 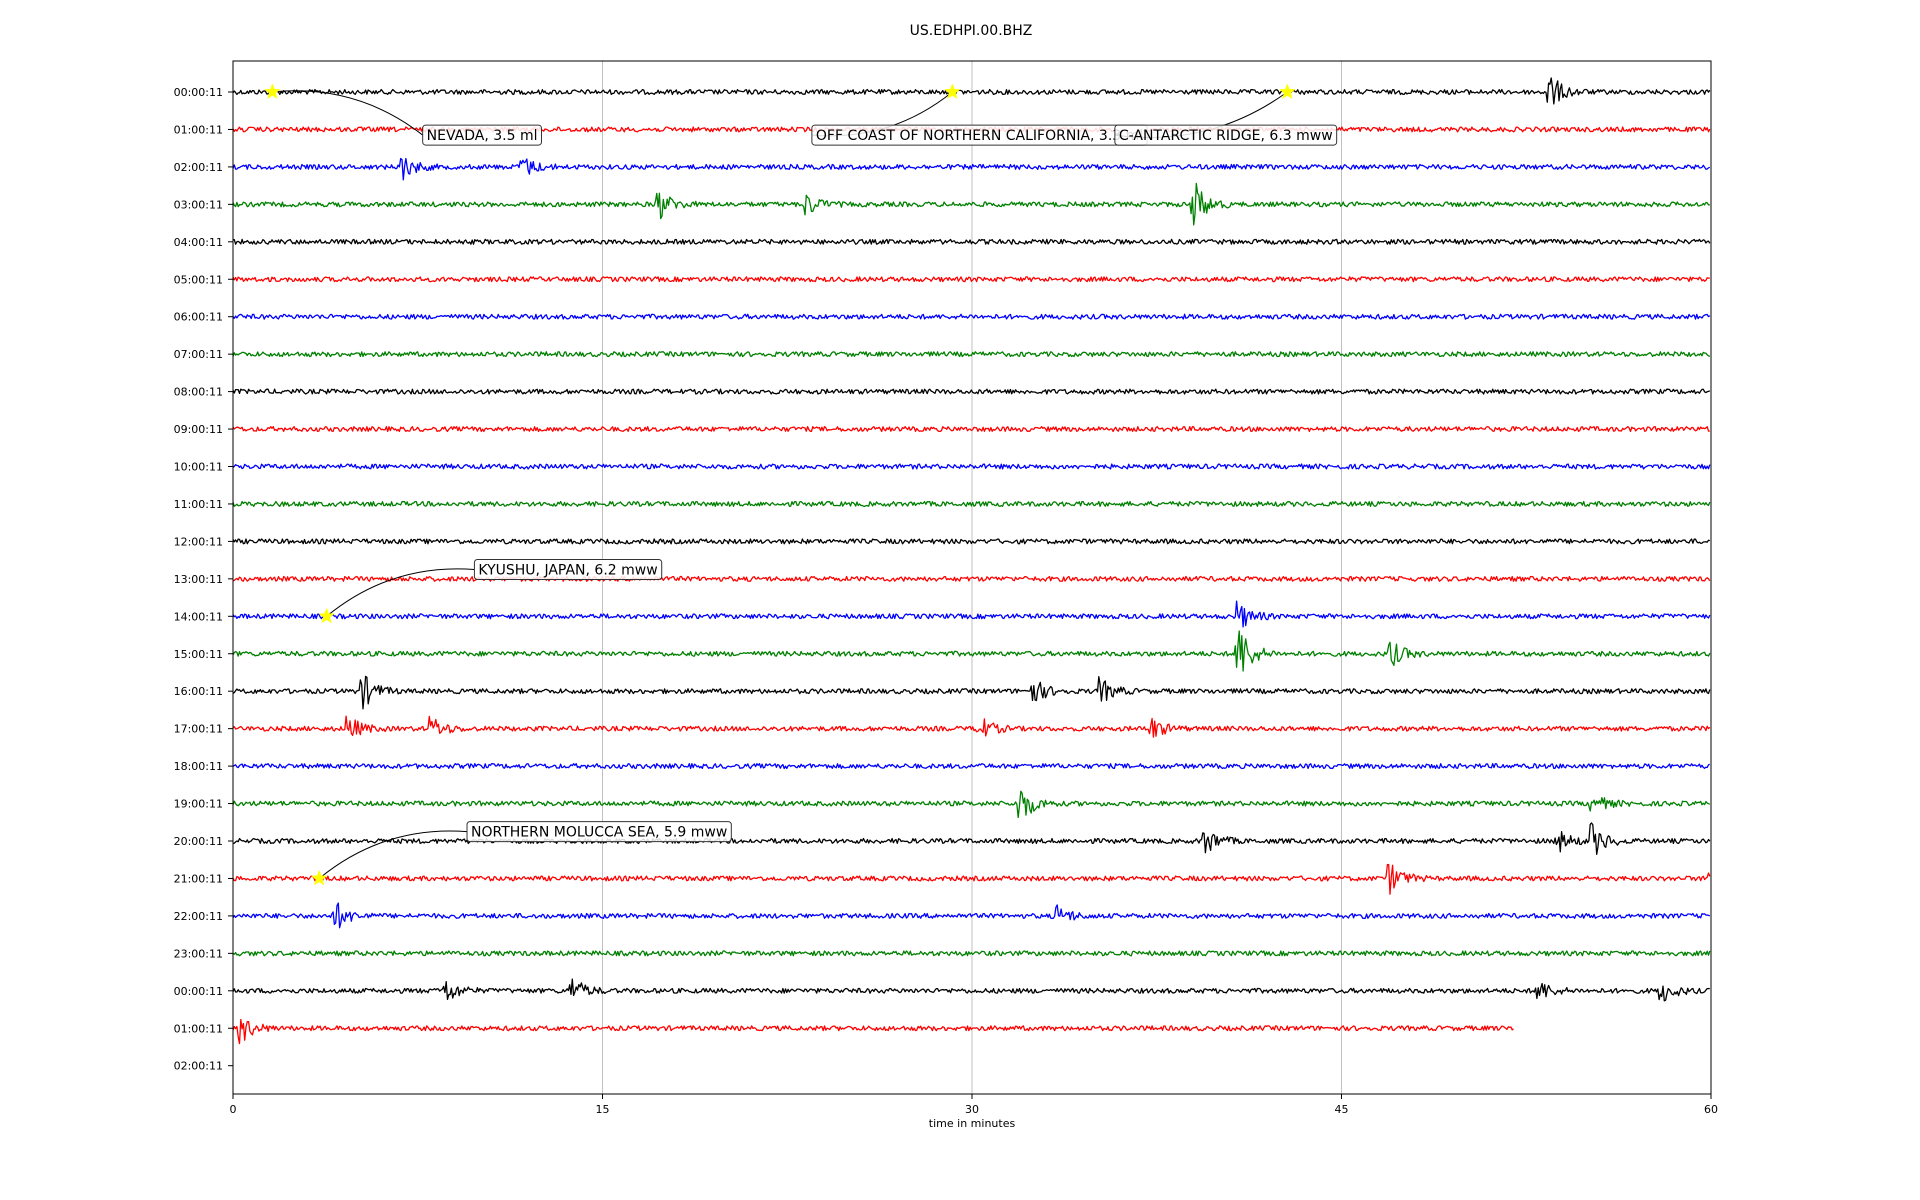 I want to click on row-time-label: 10:00:11, so click(x=198, y=467).